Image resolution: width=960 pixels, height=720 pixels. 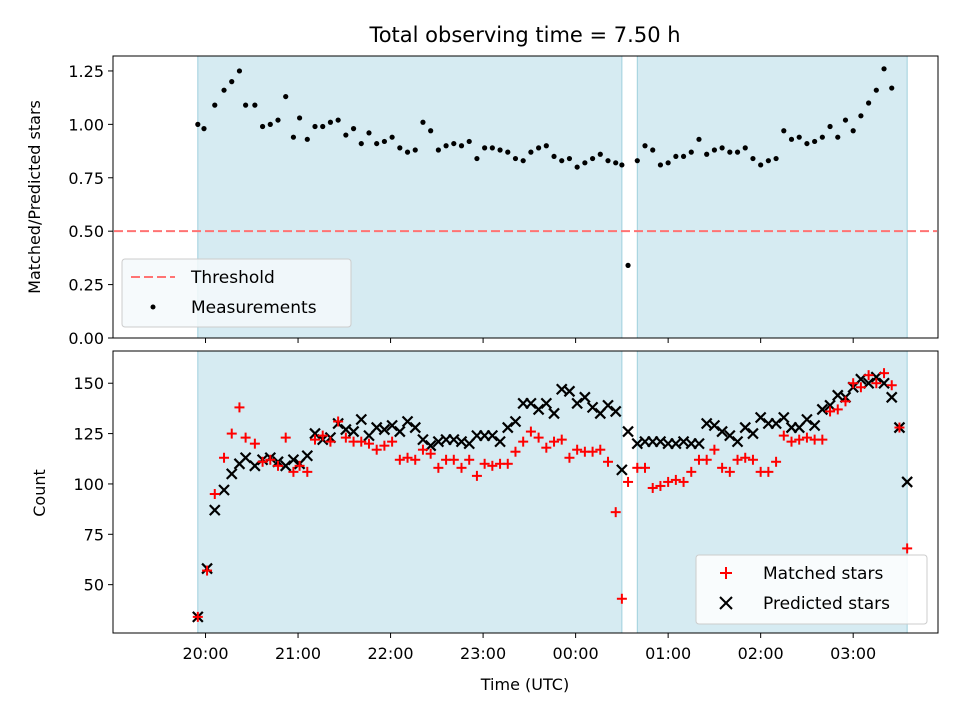 I want to click on matched-stars-legend-label: Matched stars, so click(x=823, y=574).